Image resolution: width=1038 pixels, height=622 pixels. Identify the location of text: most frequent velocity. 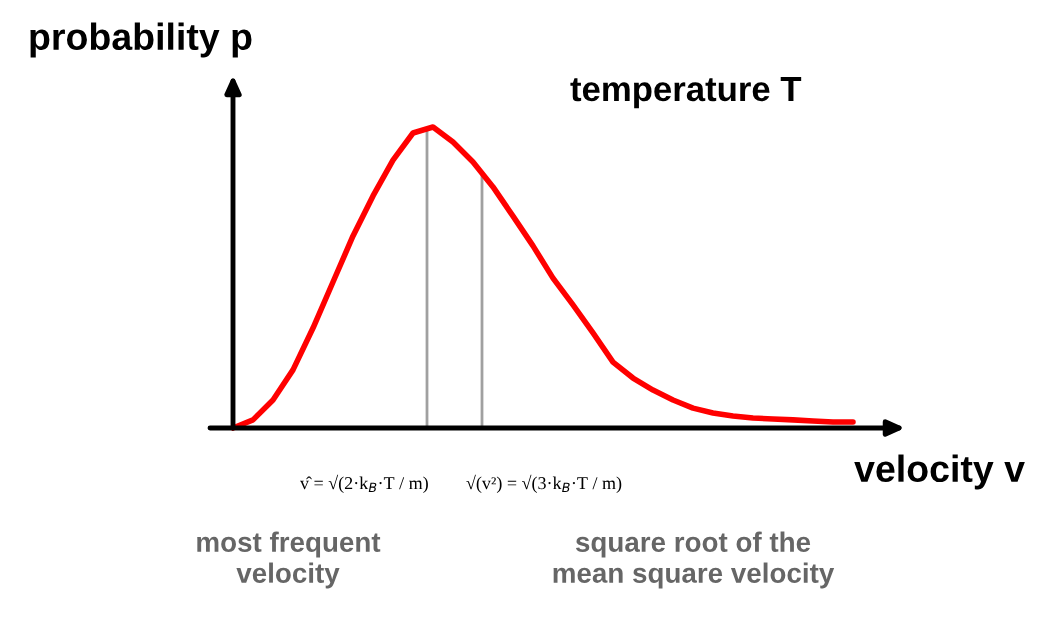
(289, 560).